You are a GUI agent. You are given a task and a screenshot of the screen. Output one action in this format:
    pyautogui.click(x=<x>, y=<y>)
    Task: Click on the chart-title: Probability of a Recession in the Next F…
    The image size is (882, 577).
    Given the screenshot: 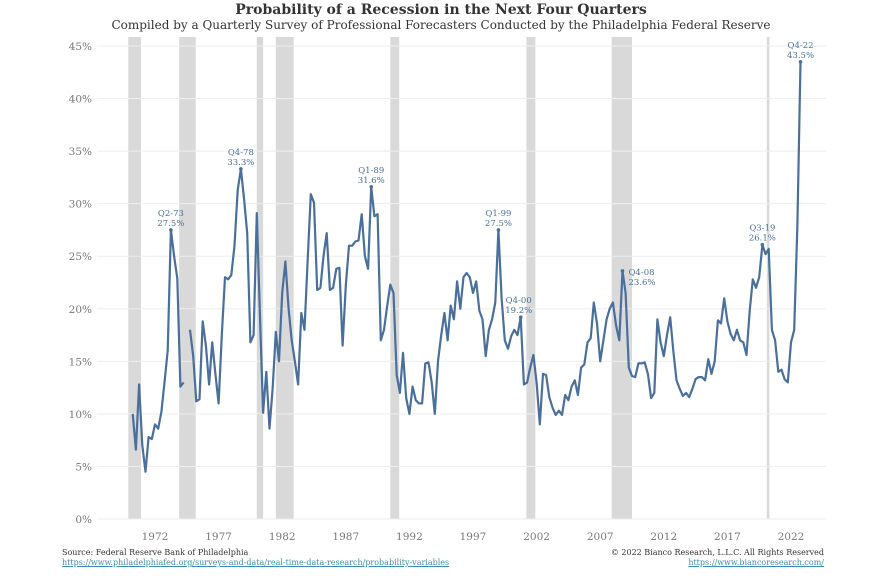 What is the action you would take?
    pyautogui.click(x=441, y=10)
    